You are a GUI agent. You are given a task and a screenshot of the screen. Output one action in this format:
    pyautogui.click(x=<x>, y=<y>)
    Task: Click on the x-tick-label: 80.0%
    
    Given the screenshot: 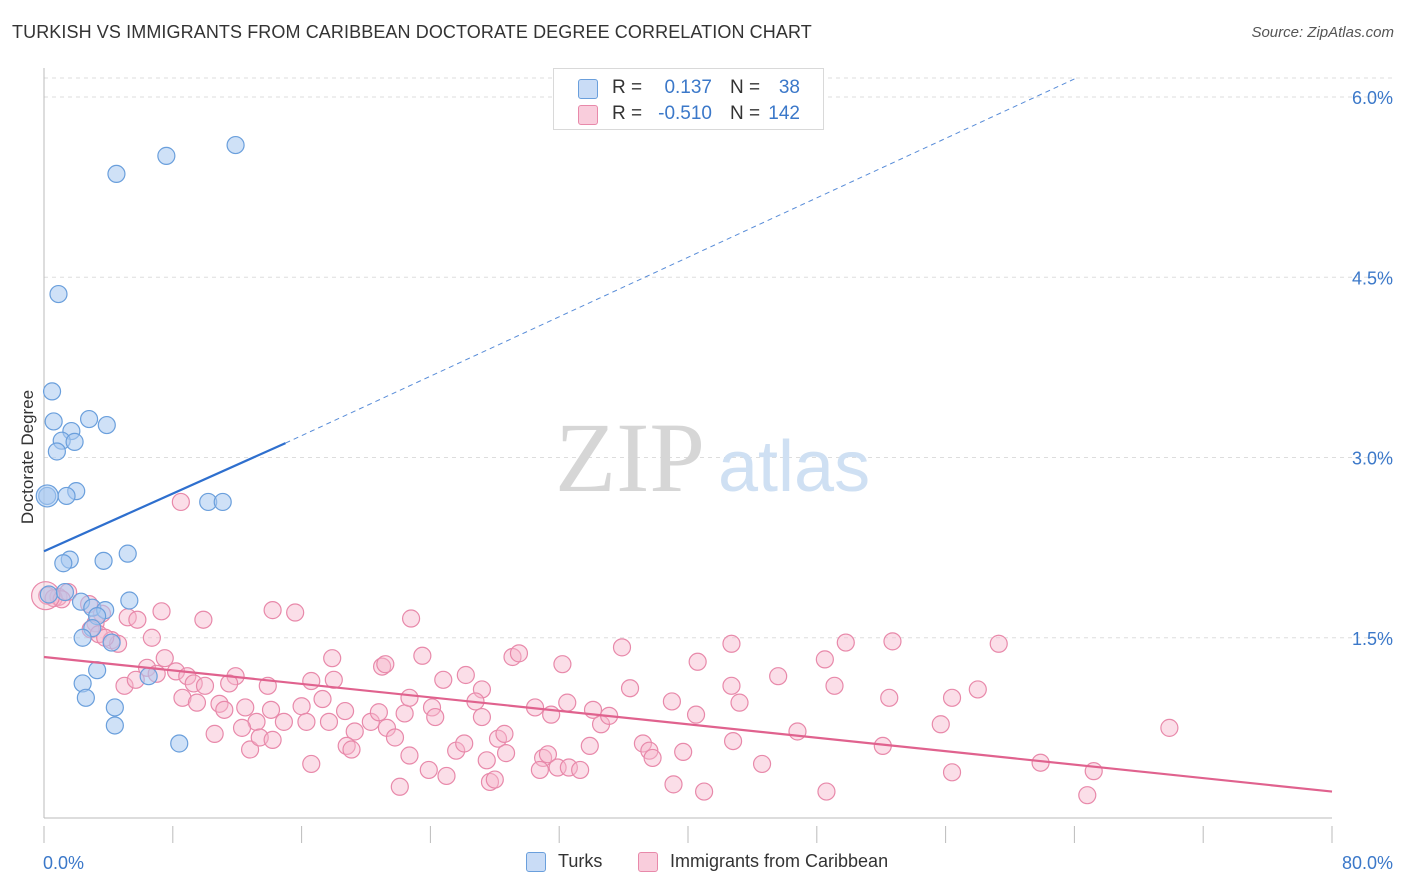 What is the action you would take?
    pyautogui.click(x=1367, y=863)
    